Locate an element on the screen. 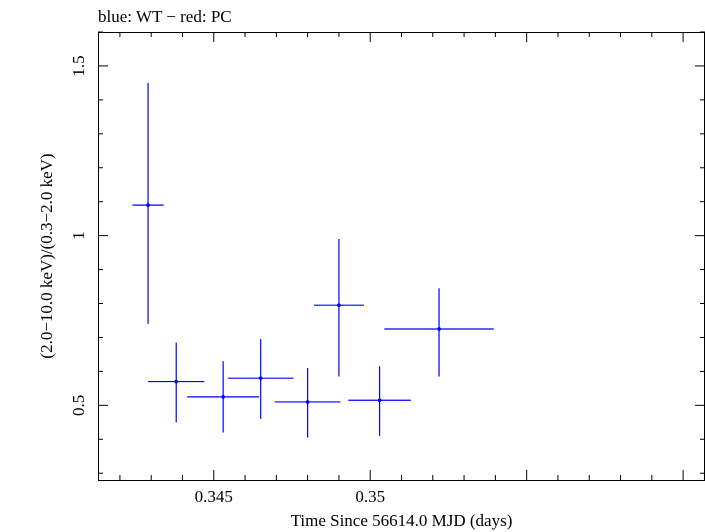 The width and height of the screenshot is (705, 532). chart-title: blue: WT − red: PC is located at coordinates (165, 16).